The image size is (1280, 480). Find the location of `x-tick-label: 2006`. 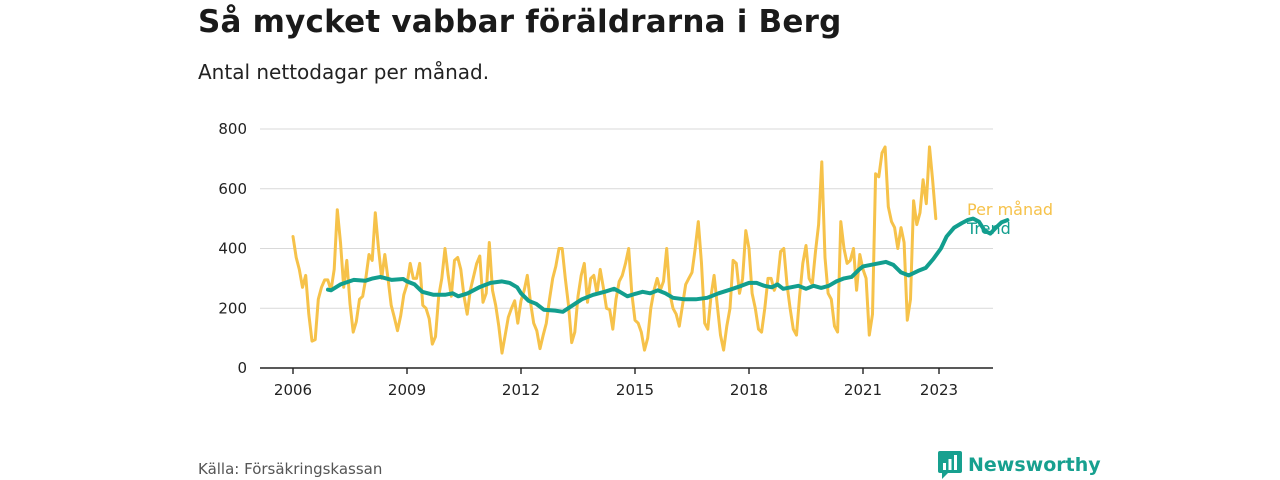

x-tick-label: 2006 is located at coordinates (293, 390).